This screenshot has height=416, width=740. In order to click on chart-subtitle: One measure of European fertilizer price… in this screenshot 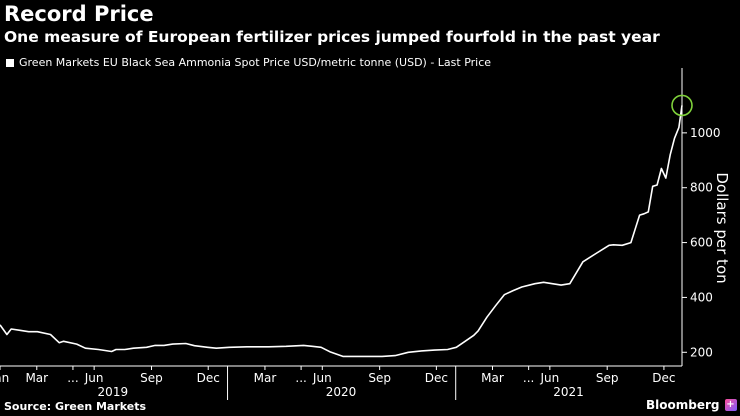, I will do `click(332, 37)`.